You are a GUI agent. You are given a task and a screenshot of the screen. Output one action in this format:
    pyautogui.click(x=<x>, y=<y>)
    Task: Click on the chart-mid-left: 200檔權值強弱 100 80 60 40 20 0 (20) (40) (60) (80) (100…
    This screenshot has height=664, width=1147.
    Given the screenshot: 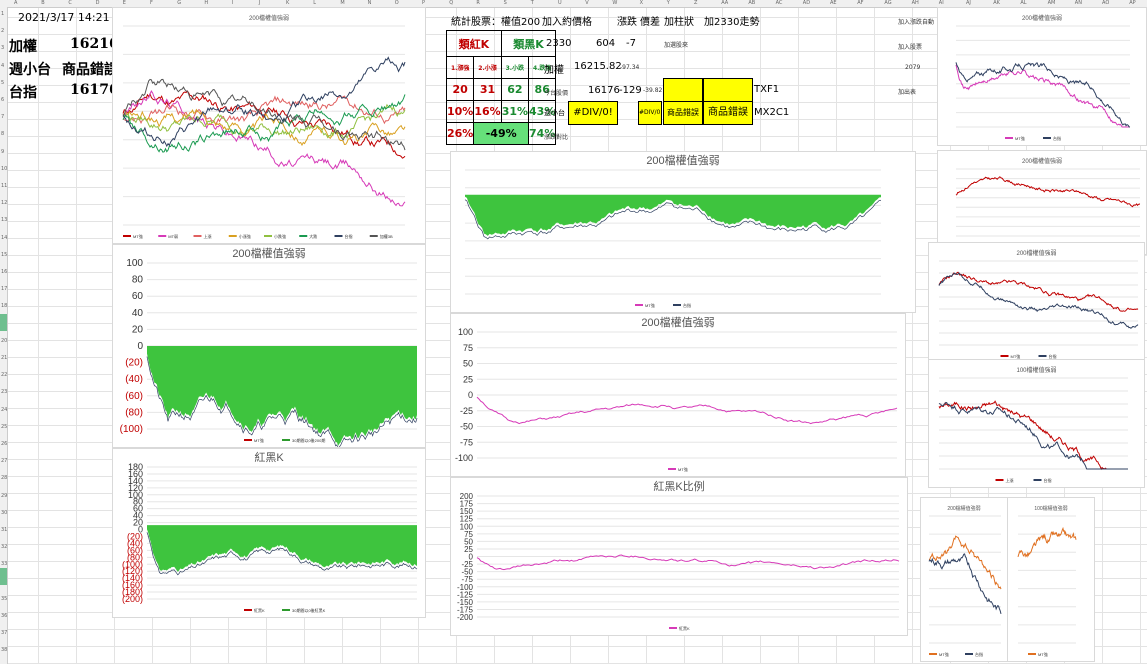 What is the action you would take?
    pyautogui.click(x=269, y=346)
    